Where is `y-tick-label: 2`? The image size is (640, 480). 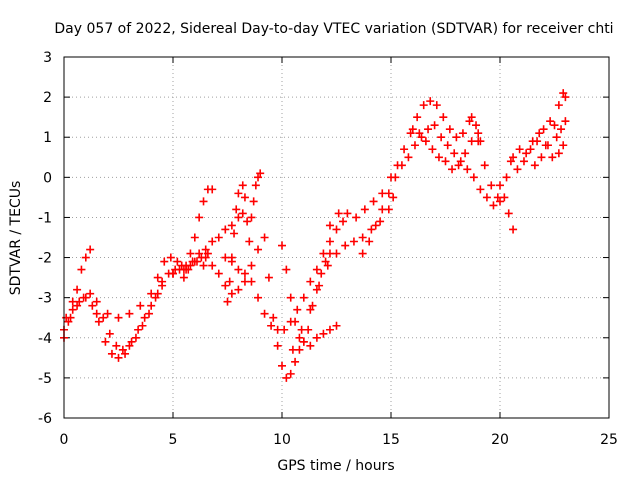 y-tick-label: 2 is located at coordinates (47, 98).